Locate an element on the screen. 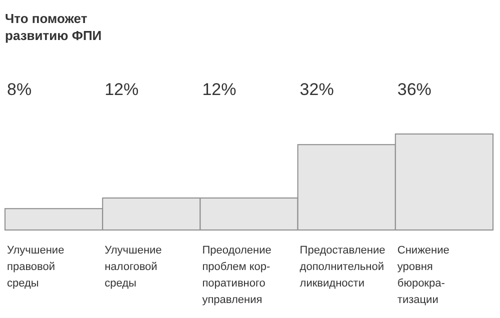 The width and height of the screenshot is (500, 318). data-label: 32% is located at coordinates (317, 89).